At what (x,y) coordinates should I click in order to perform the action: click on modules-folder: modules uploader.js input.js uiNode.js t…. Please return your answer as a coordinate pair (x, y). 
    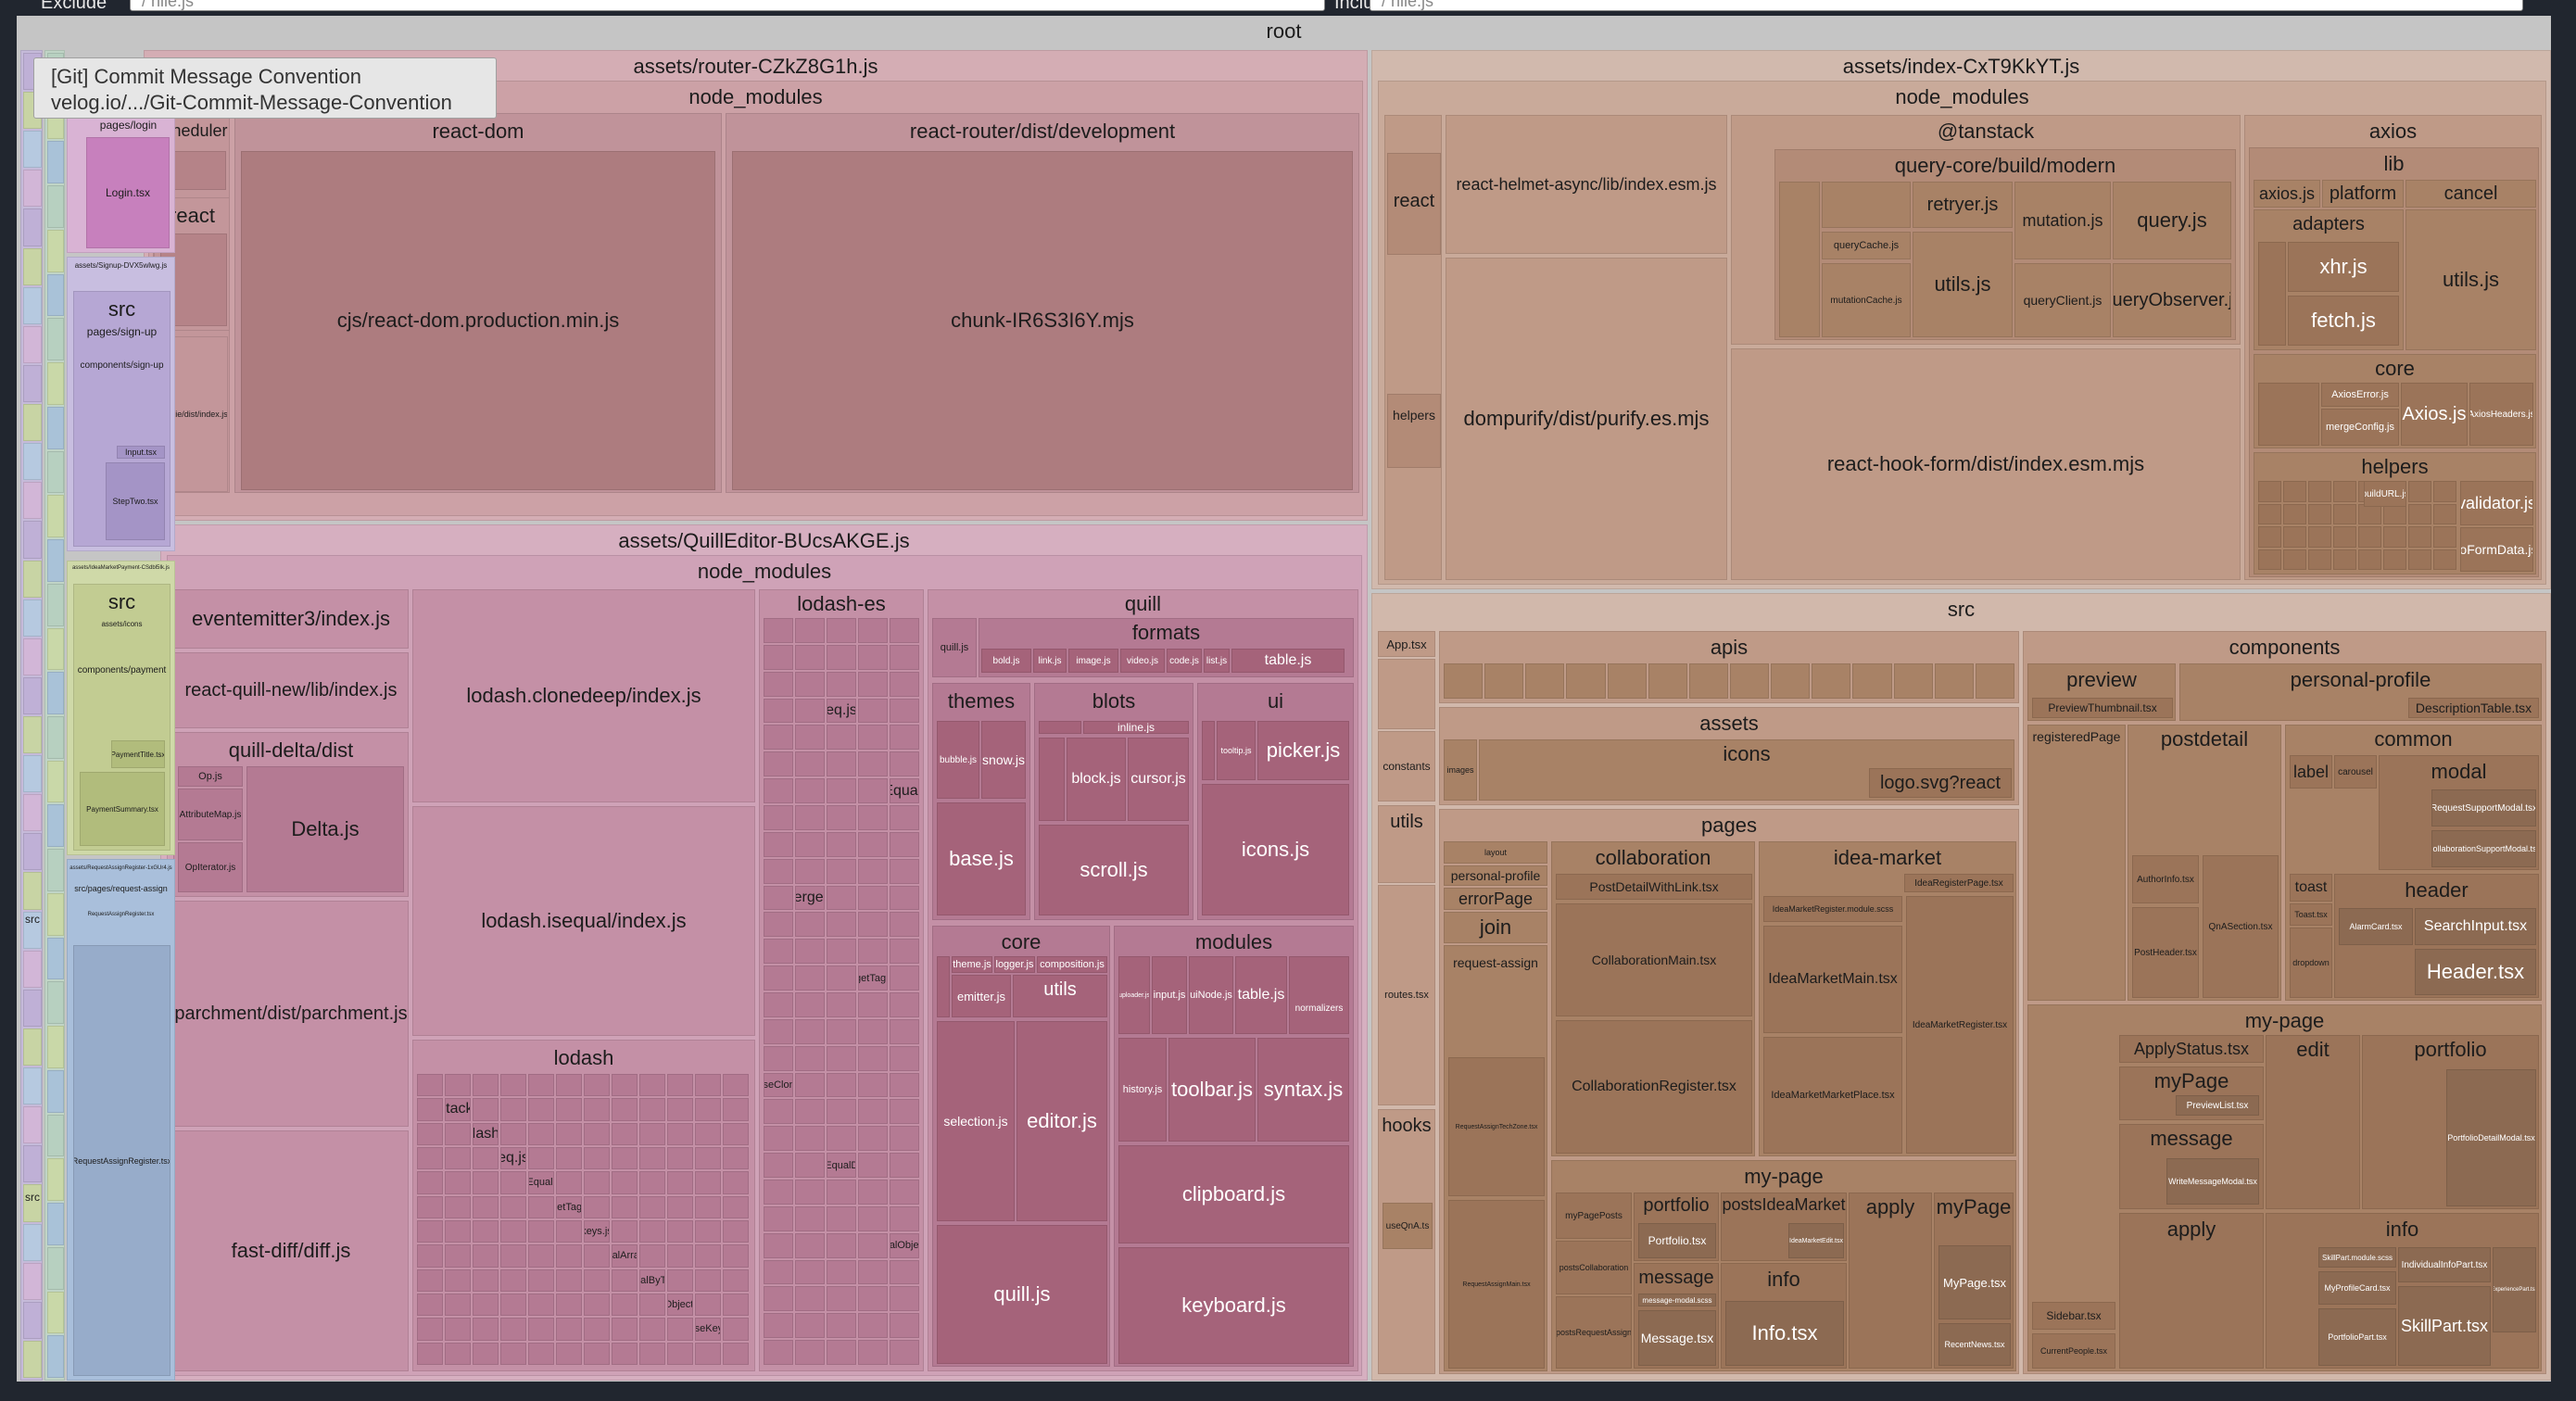
    Looking at the image, I should click on (1234, 1146).